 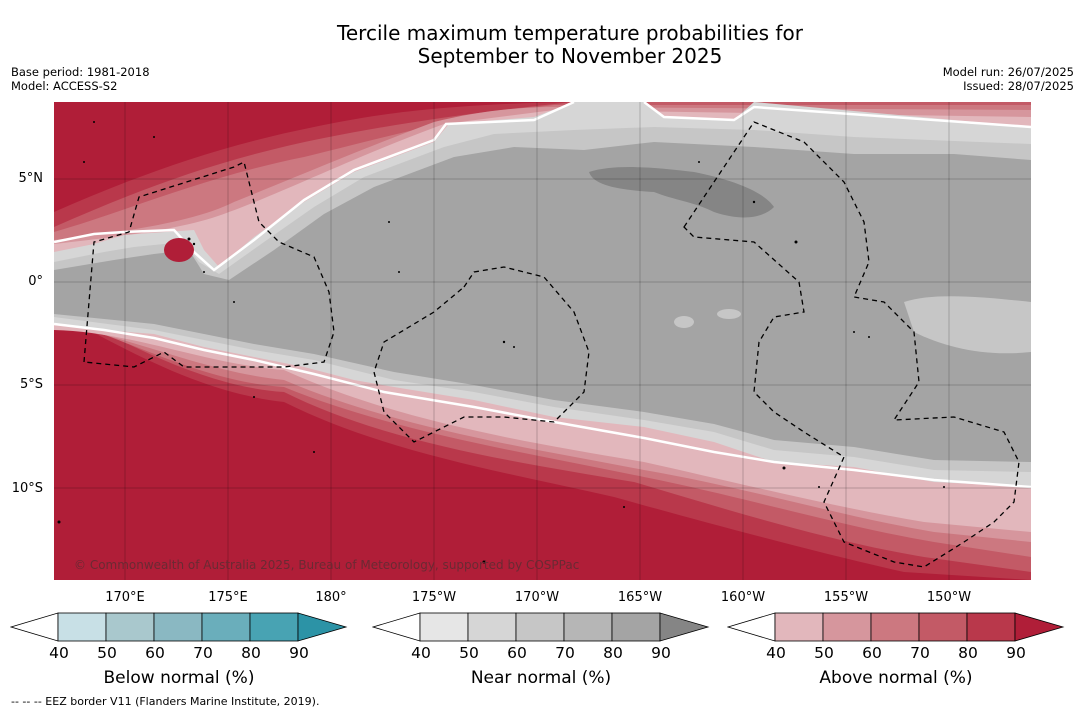 I want to click on cb-below-title: Below normal (%), so click(x=179, y=678).